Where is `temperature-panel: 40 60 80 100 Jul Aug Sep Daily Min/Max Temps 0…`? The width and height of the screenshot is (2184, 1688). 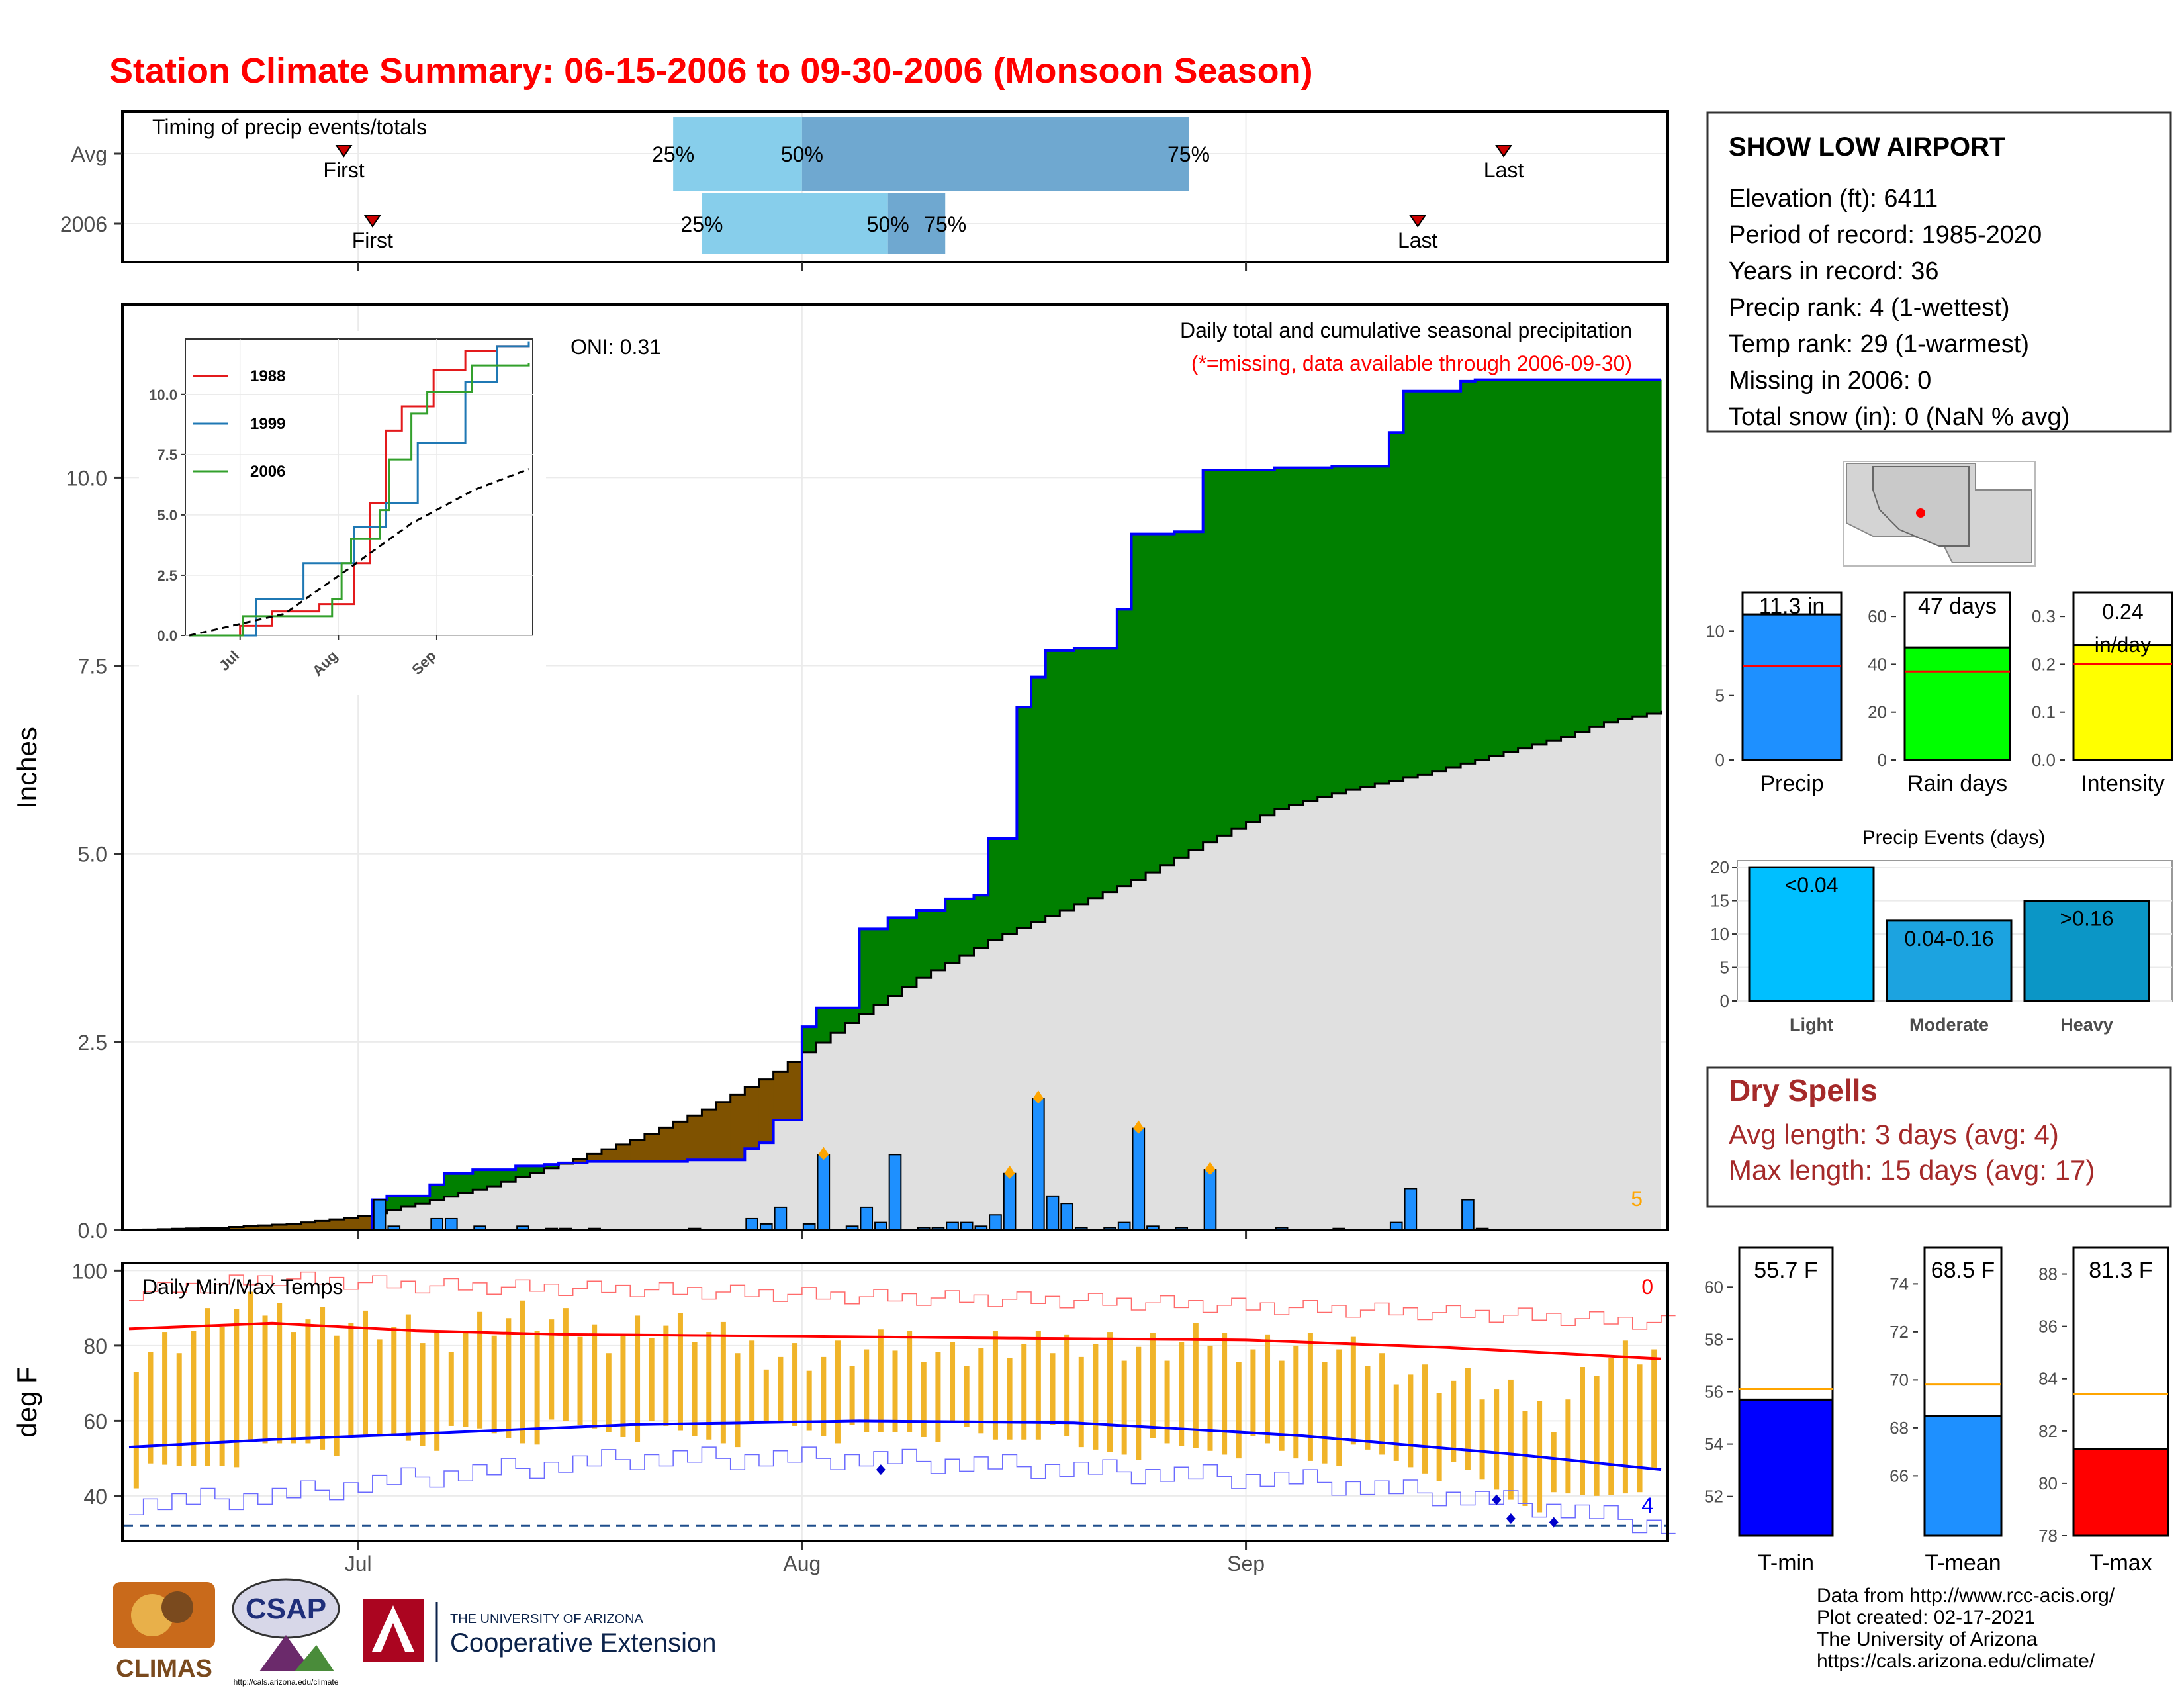 temperature-panel: 40 60 80 100 Jul Aug Sep Daily Min/Max Temps 0… is located at coordinates (843, 1417).